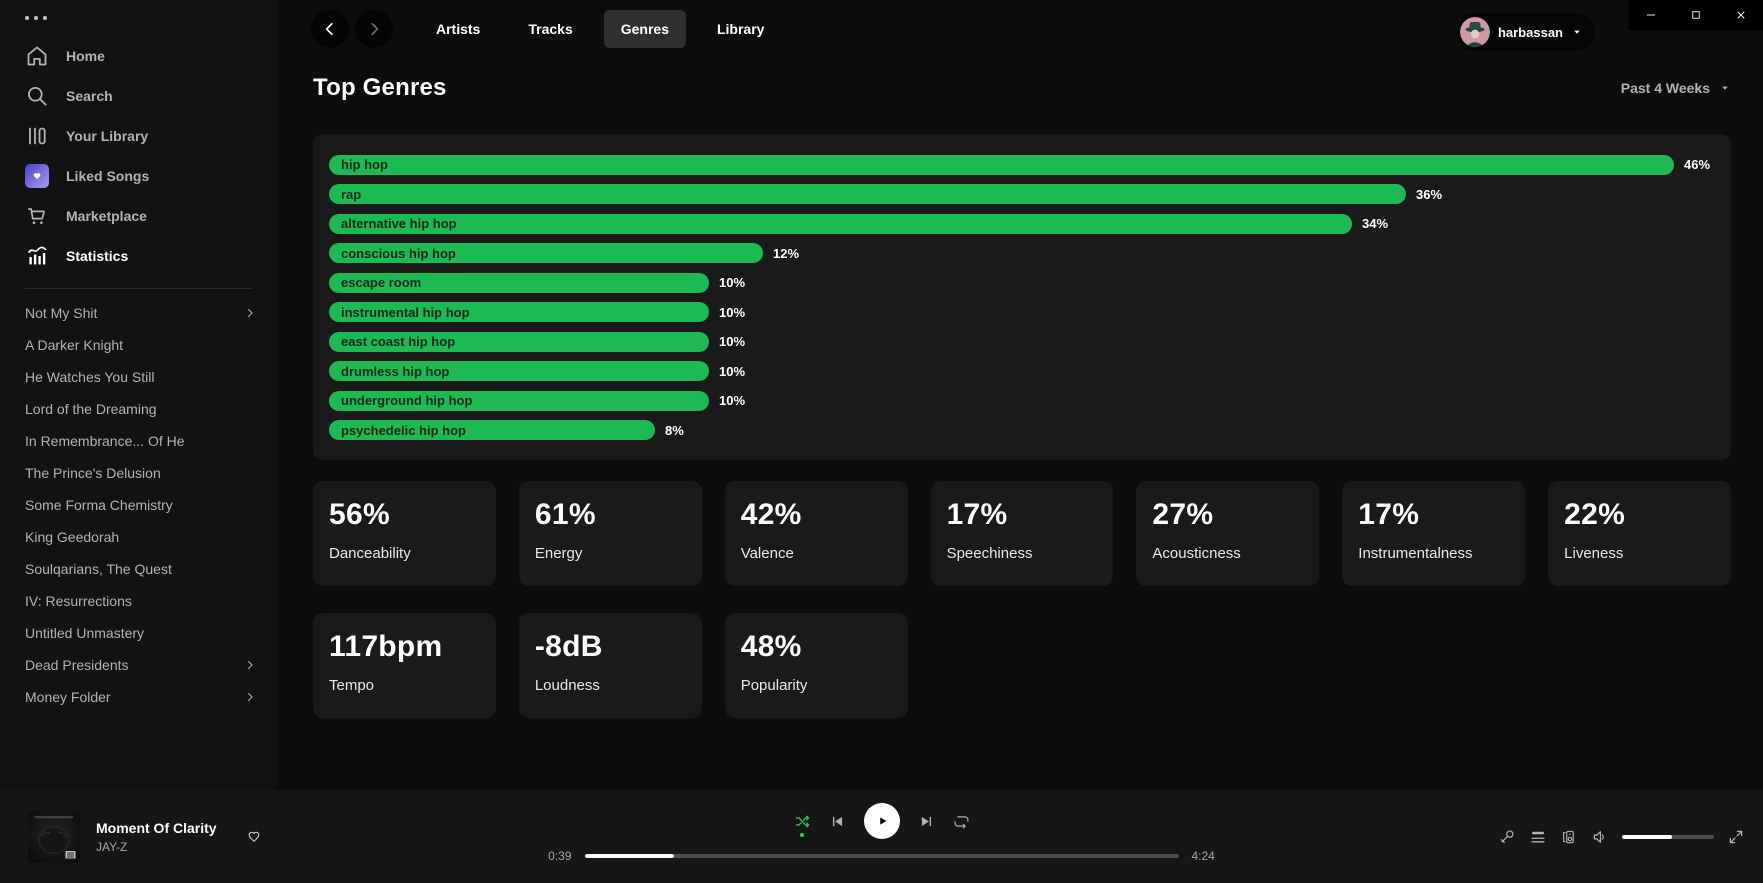  I want to click on sidebar-item-home: Home, so click(138, 56).